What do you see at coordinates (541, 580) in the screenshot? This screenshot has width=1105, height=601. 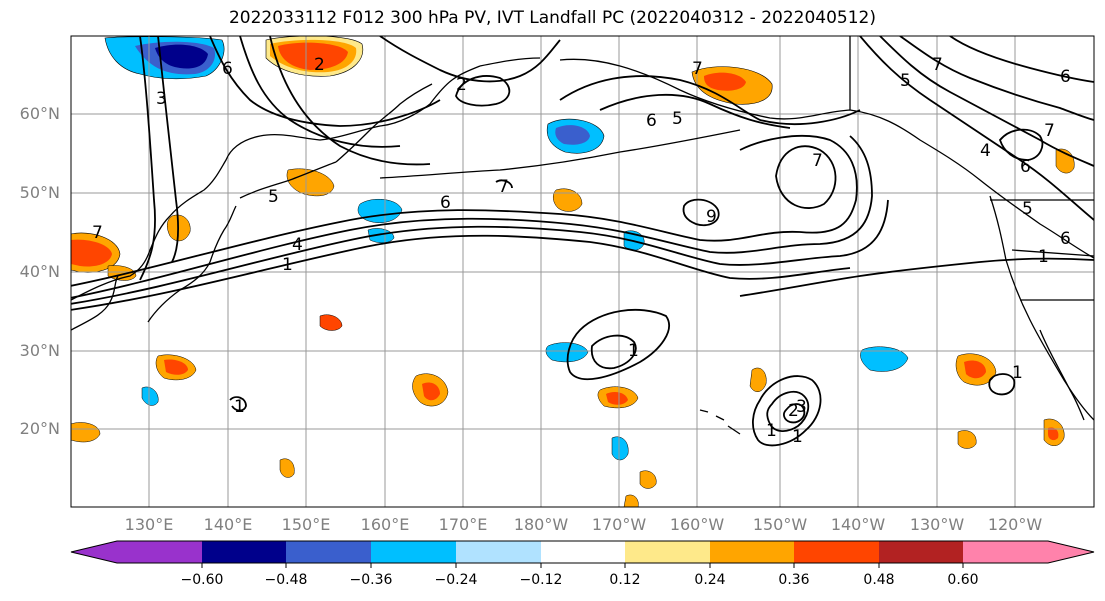 I see `colorbar-tick-label: −0.12` at bounding box center [541, 580].